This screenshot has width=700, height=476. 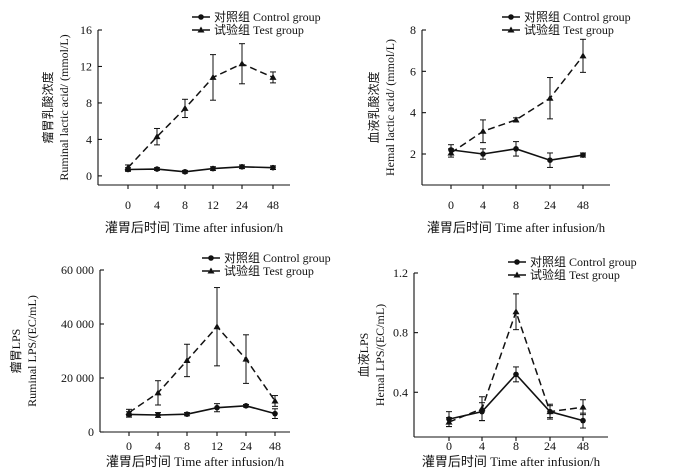 I want to click on y-axis-label-en: Ruminal lactic acid/ (mmol/L), so click(x=64, y=107).